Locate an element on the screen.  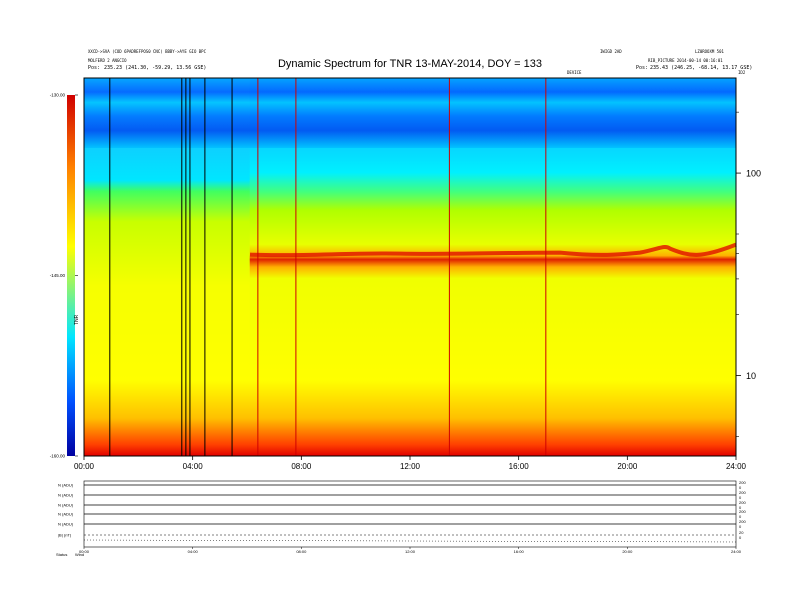
x-tick-label: 20:00 is located at coordinates (627, 466).